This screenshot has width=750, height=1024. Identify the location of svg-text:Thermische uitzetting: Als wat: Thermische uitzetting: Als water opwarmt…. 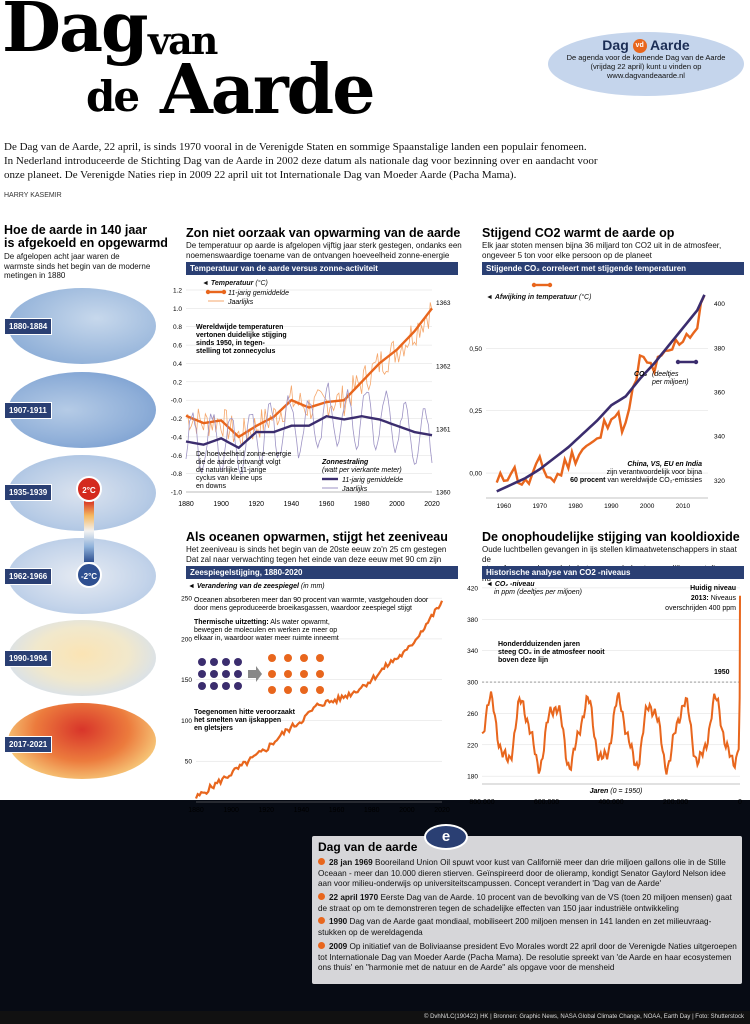
(262, 622).